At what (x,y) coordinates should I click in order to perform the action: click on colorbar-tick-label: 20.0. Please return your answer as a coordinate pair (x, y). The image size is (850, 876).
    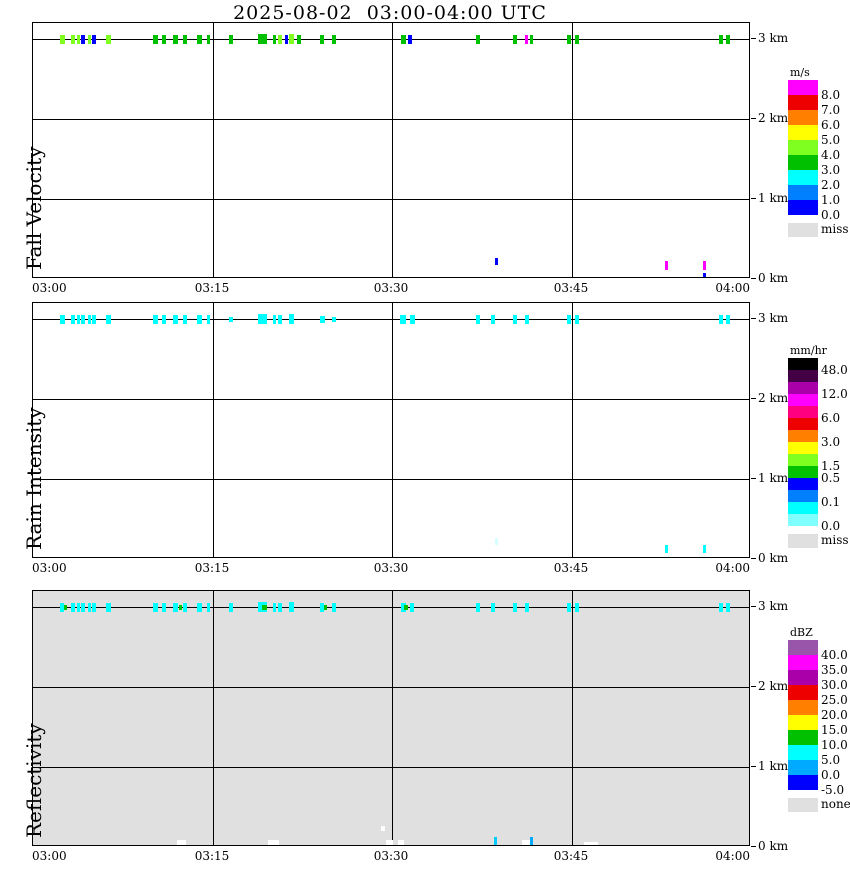
    Looking at the image, I should click on (834, 715).